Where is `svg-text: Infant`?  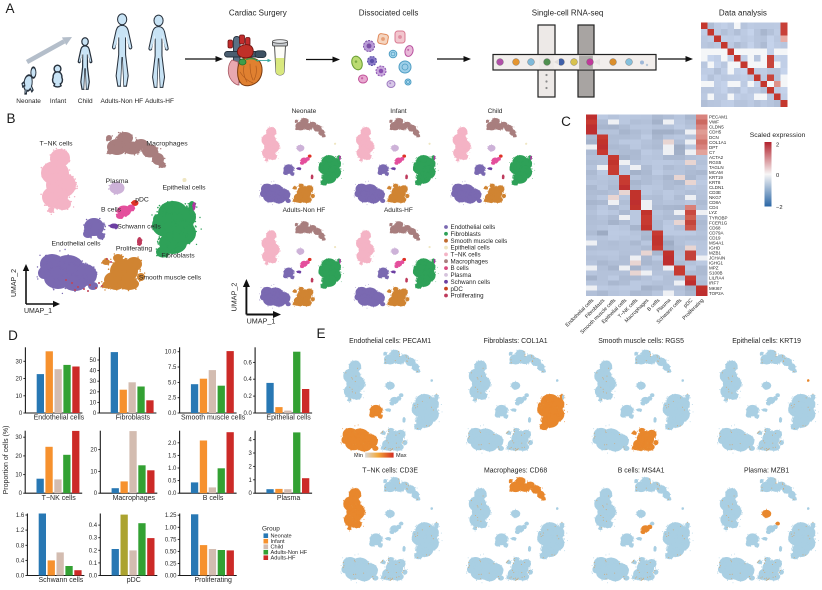 svg-text: Infant is located at coordinates (398, 111).